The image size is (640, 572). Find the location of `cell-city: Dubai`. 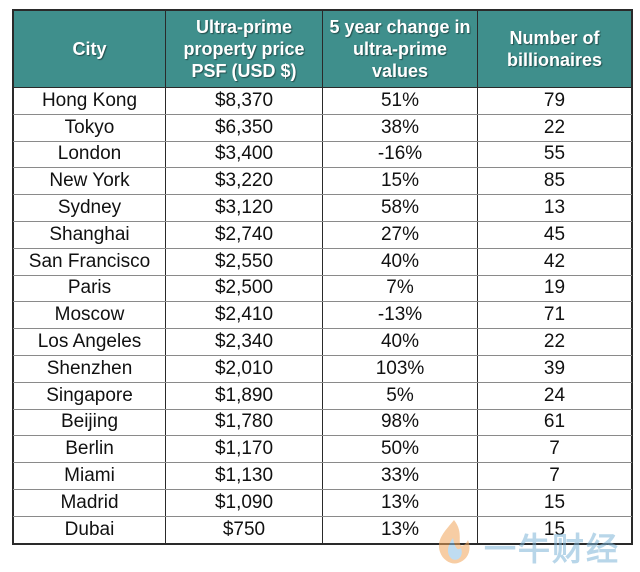

cell-city: Dubai is located at coordinates (89, 530).